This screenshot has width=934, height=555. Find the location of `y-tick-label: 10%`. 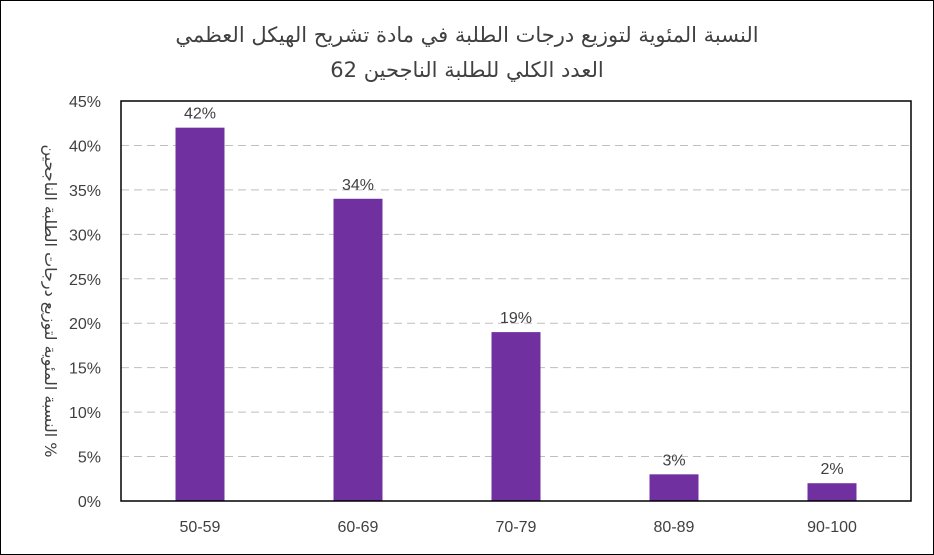

y-tick-label: 10% is located at coordinates (85, 413).